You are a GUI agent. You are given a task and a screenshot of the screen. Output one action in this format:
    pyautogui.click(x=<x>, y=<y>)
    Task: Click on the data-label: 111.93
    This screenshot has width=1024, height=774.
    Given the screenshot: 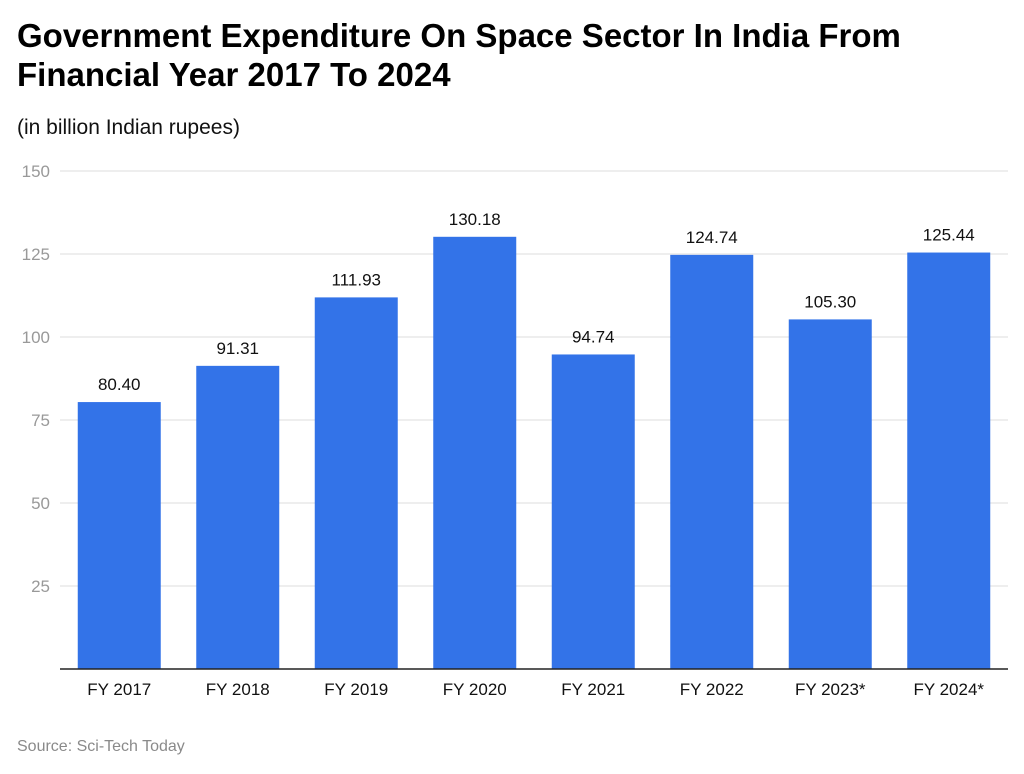 What is the action you would take?
    pyautogui.click(x=356, y=279)
    